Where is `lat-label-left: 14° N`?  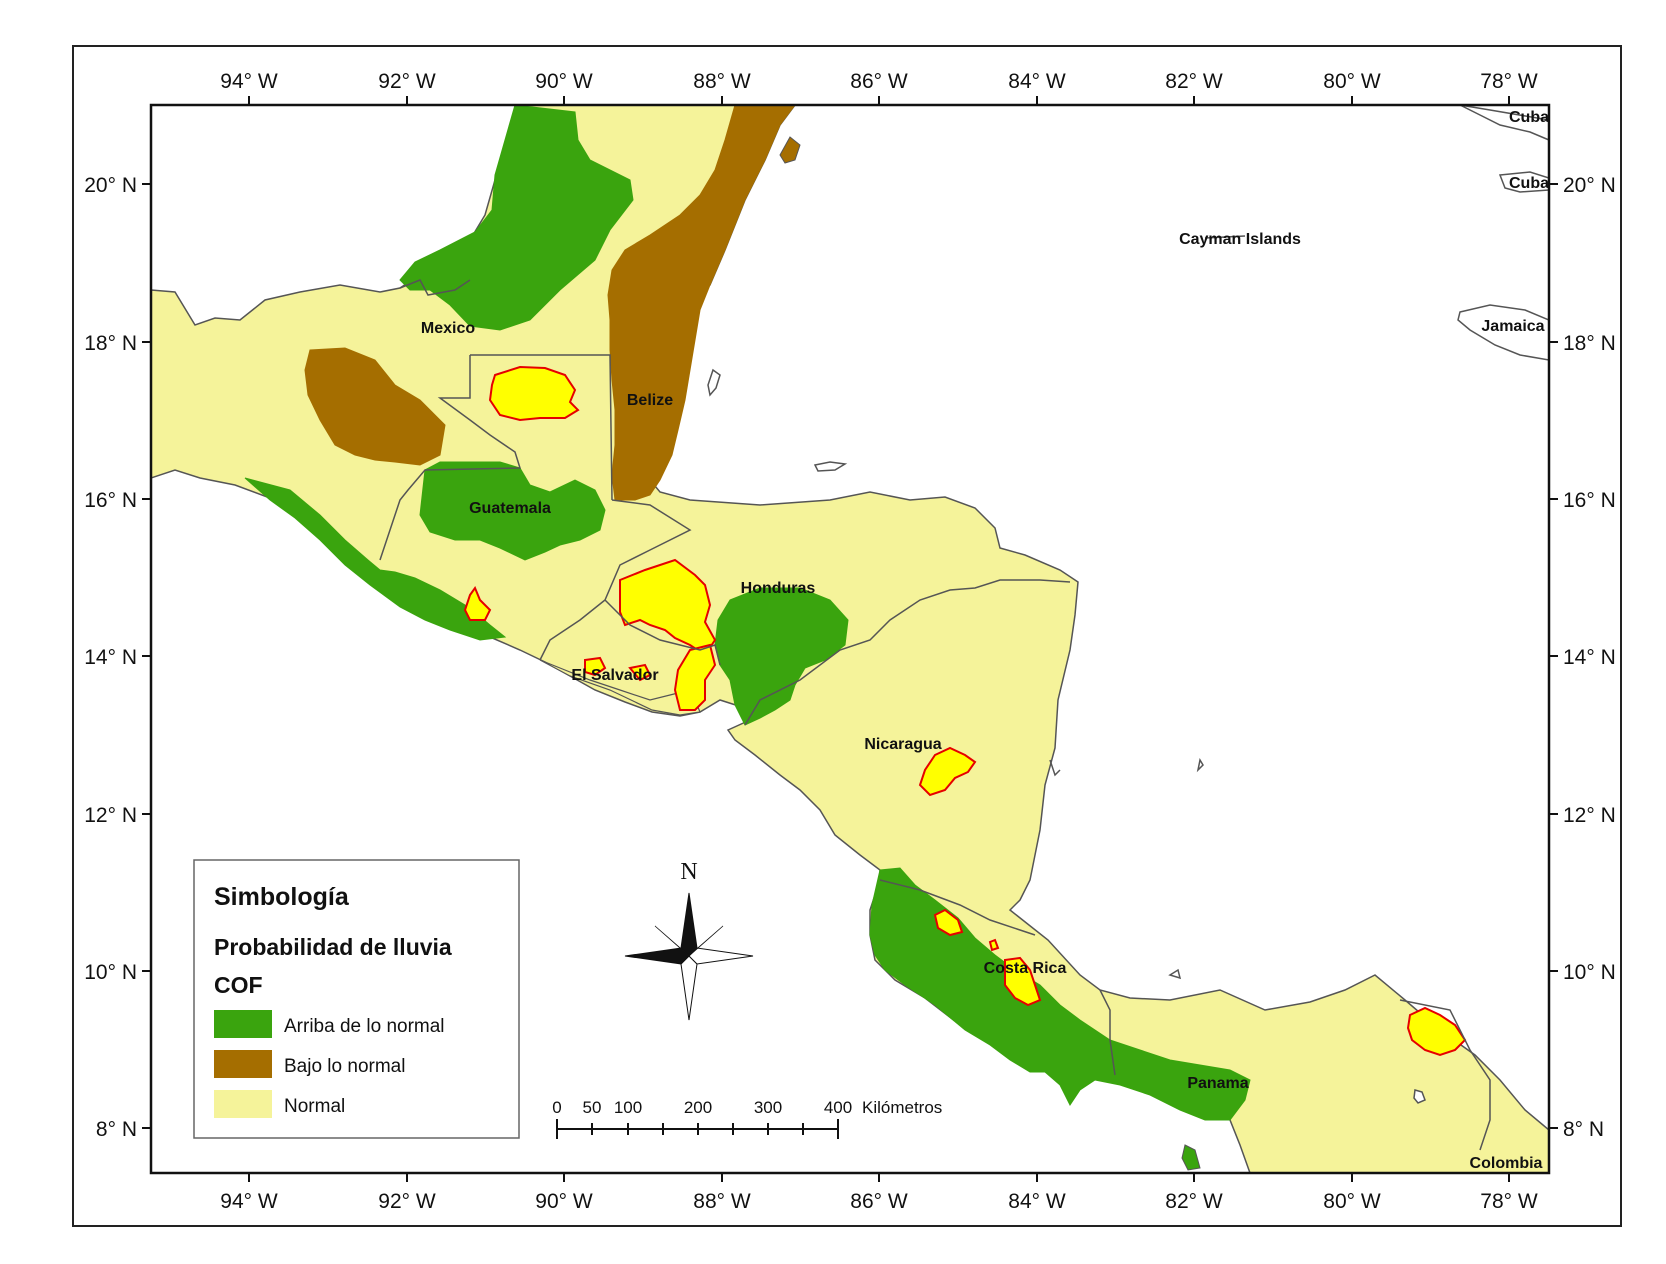 lat-label-left: 14° N is located at coordinates (110, 657).